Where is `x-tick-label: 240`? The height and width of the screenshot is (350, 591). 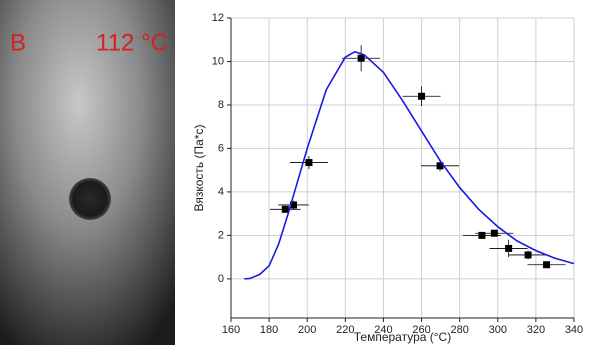 x-tick-label: 240 is located at coordinates (383, 330).